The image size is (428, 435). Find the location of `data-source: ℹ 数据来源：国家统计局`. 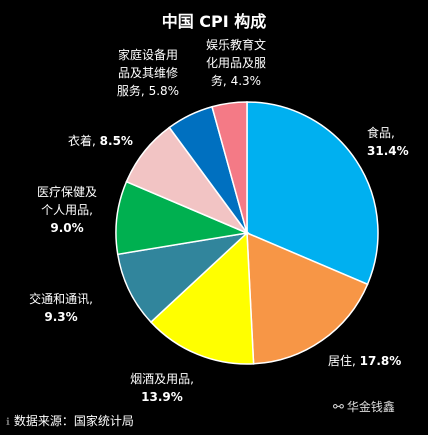

data-source: ℹ 数据来源：国家统计局 is located at coordinates (70, 420).